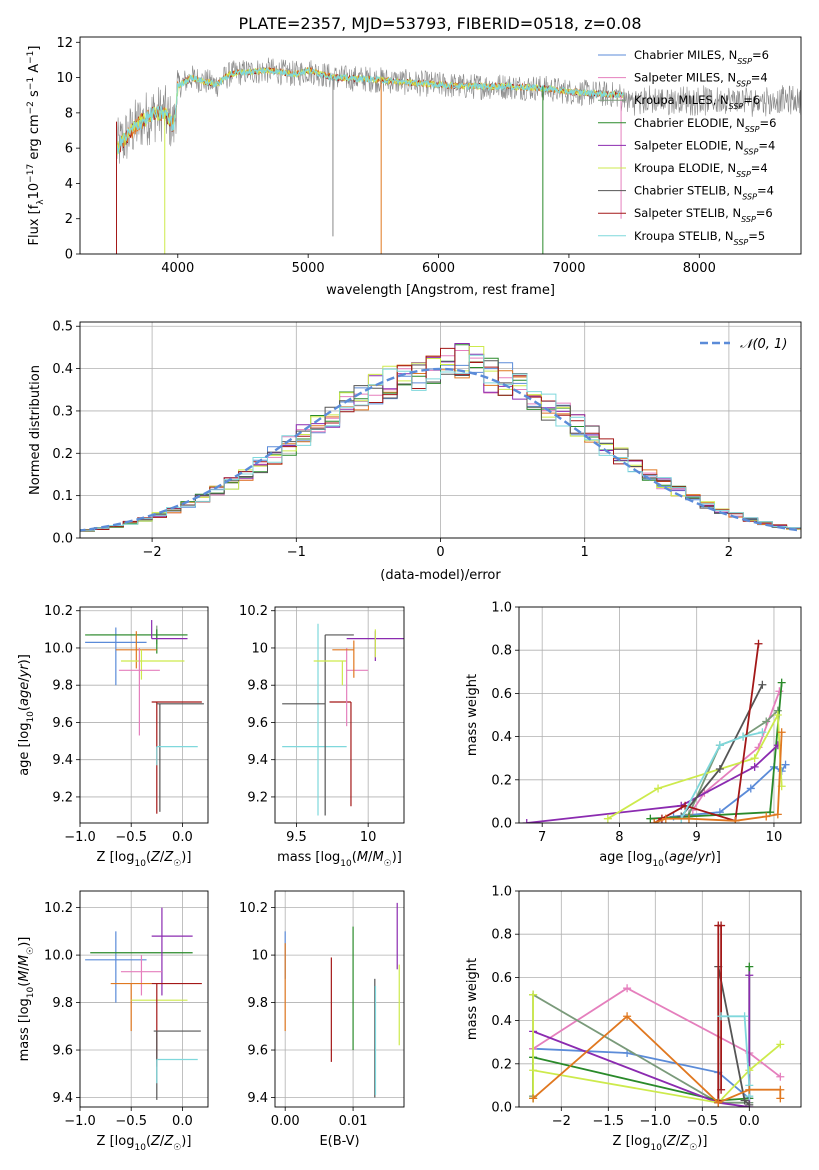 The width and height of the screenshot is (819, 1170). What do you see at coordinates (69, 184) in the screenshot?
I see `y-tick-label: 4` at bounding box center [69, 184].